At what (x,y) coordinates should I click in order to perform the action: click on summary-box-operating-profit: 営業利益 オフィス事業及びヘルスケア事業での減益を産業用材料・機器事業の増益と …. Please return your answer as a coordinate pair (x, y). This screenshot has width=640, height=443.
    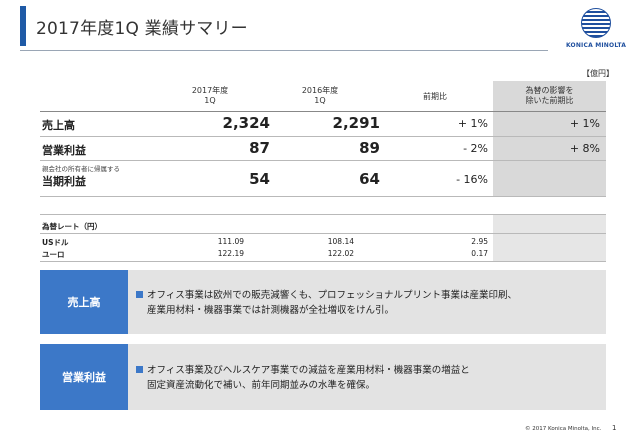
    Looking at the image, I should click on (323, 377).